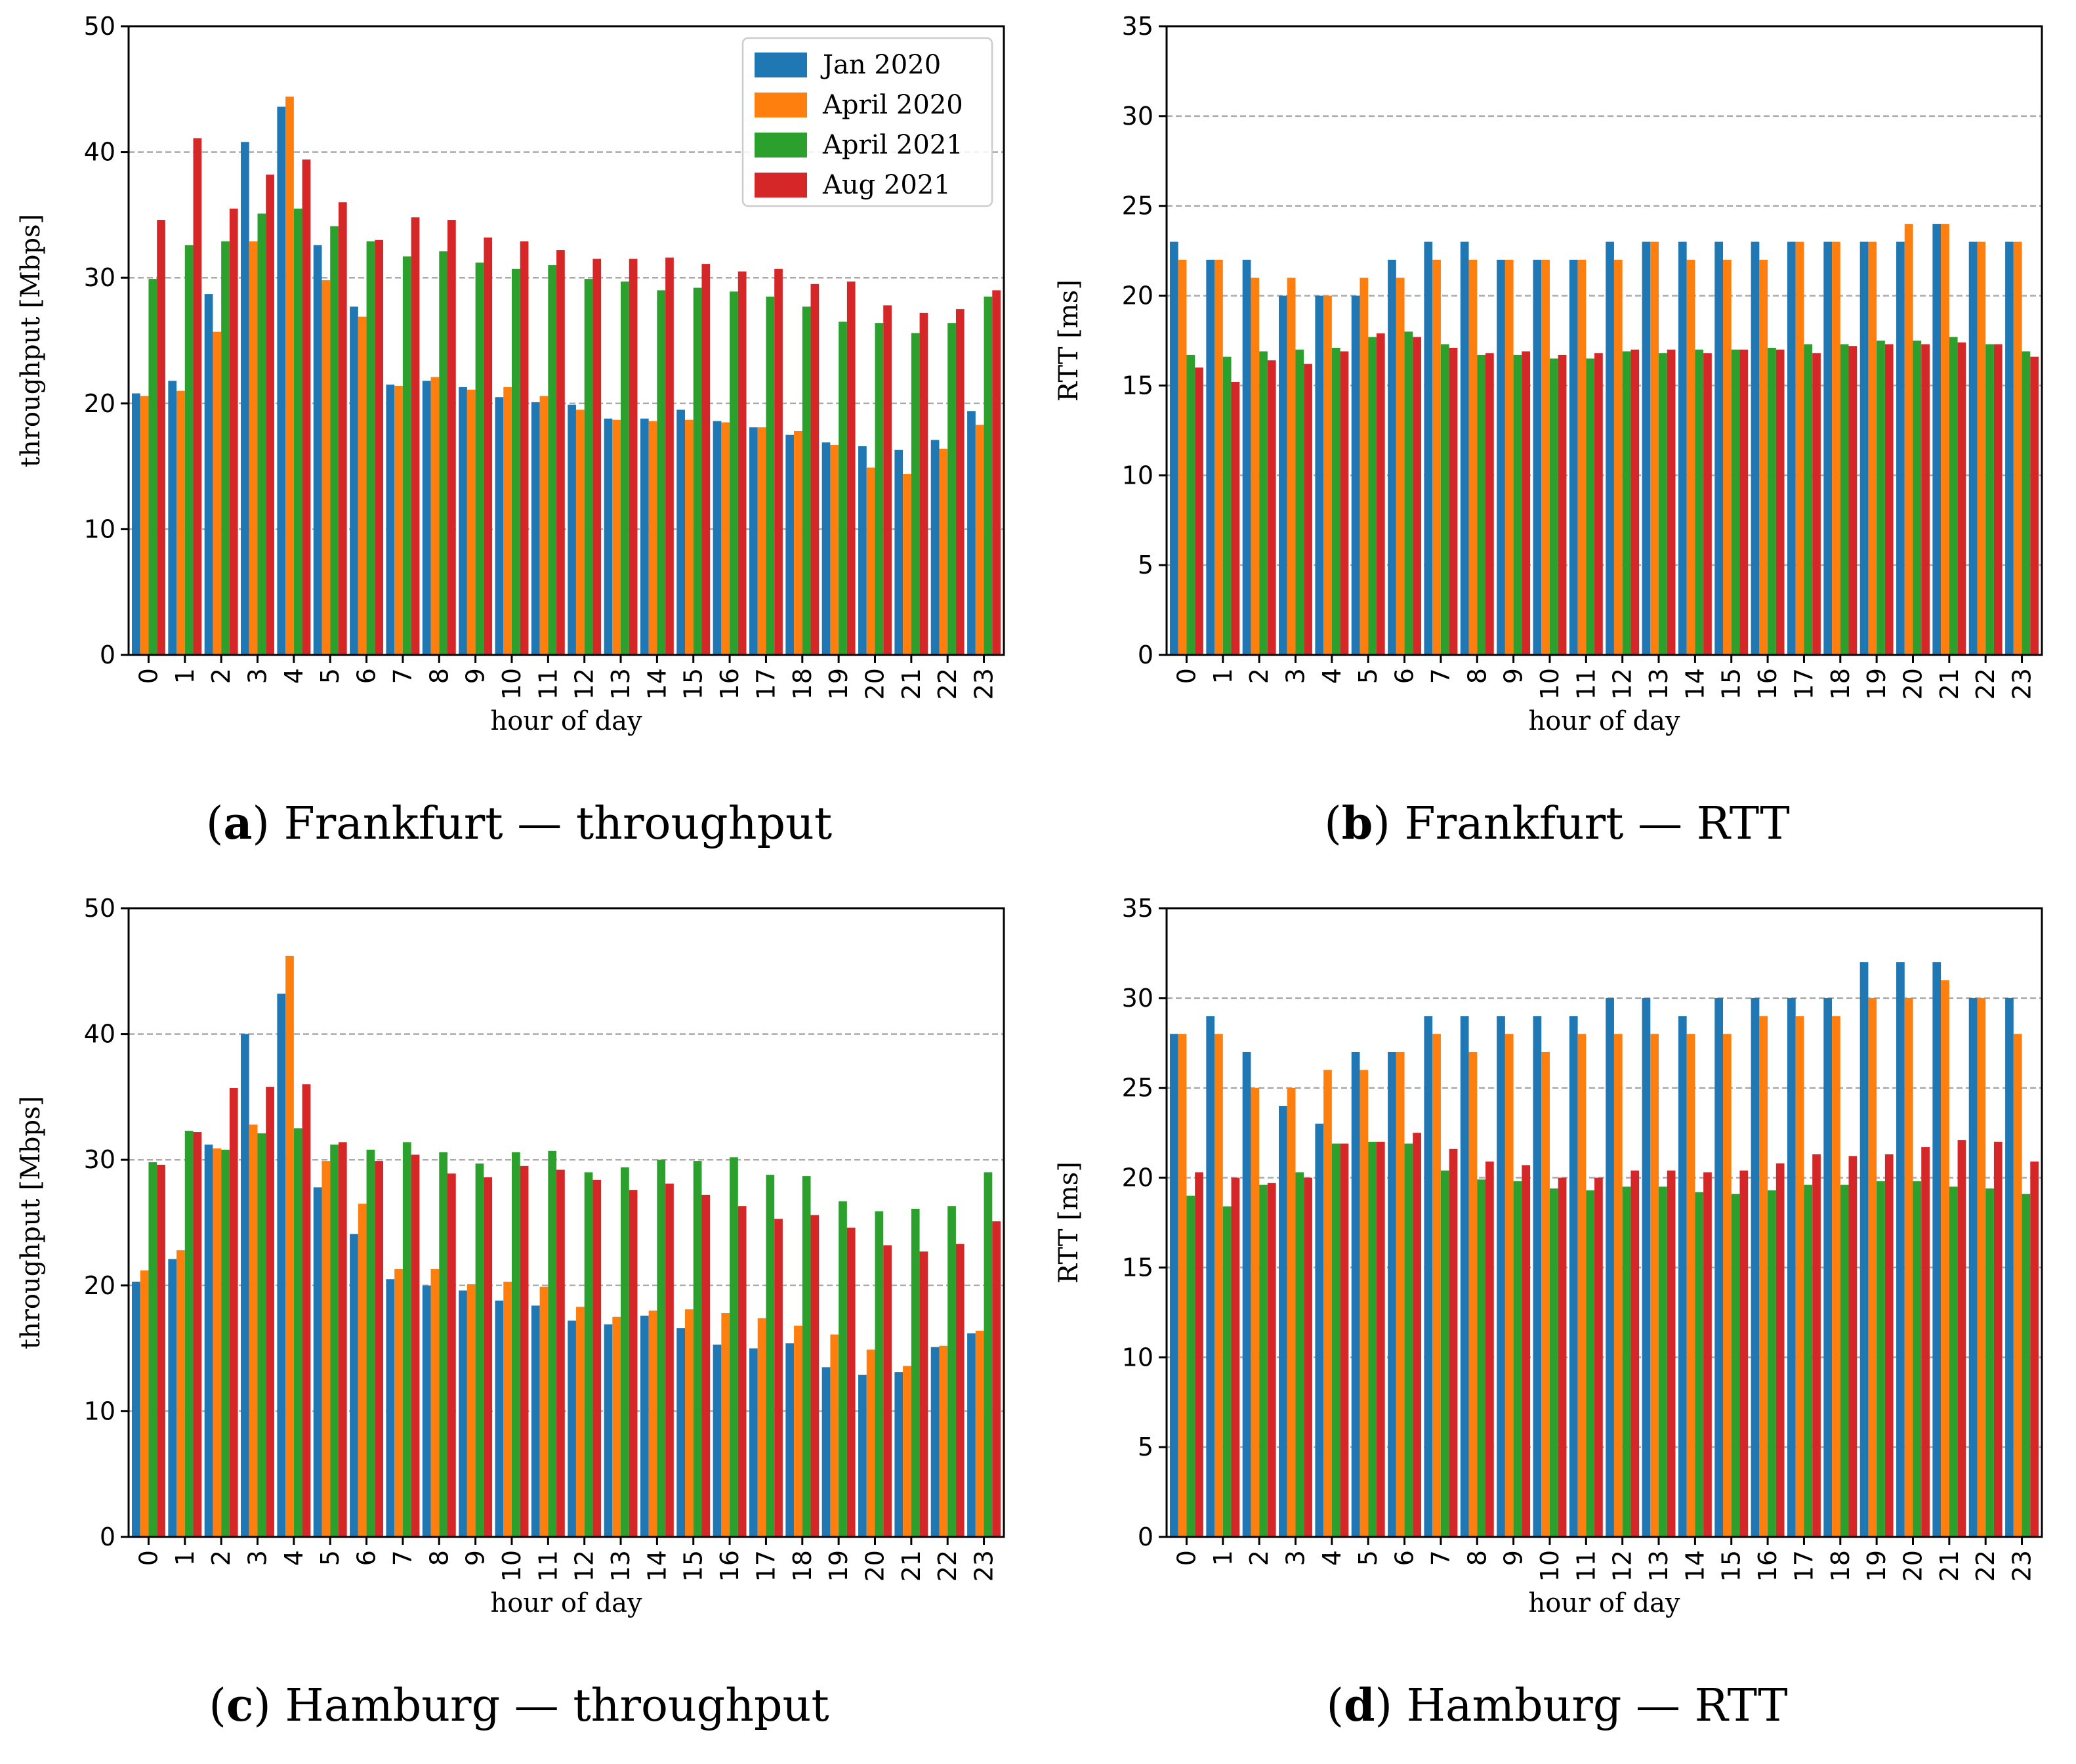 This screenshot has height=1764, width=2076. I want to click on bar-aug-2021-h18, so click(1853, 1346).